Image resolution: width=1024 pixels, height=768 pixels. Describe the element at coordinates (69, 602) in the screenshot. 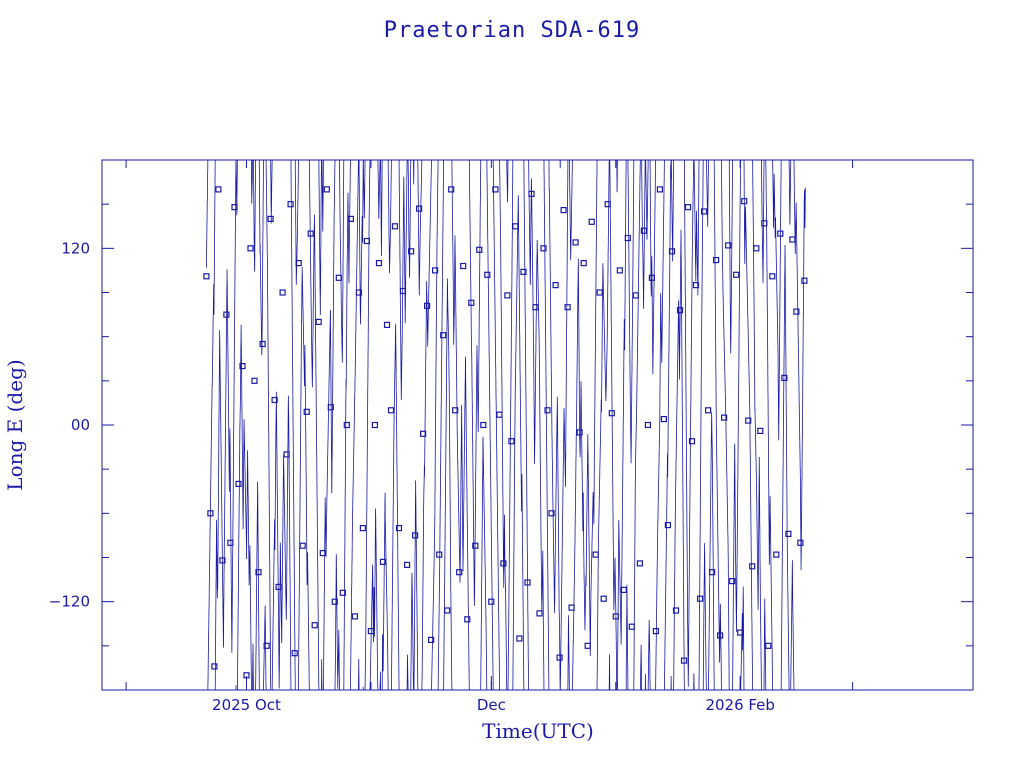

I see `y-tick-label: −120` at that location.